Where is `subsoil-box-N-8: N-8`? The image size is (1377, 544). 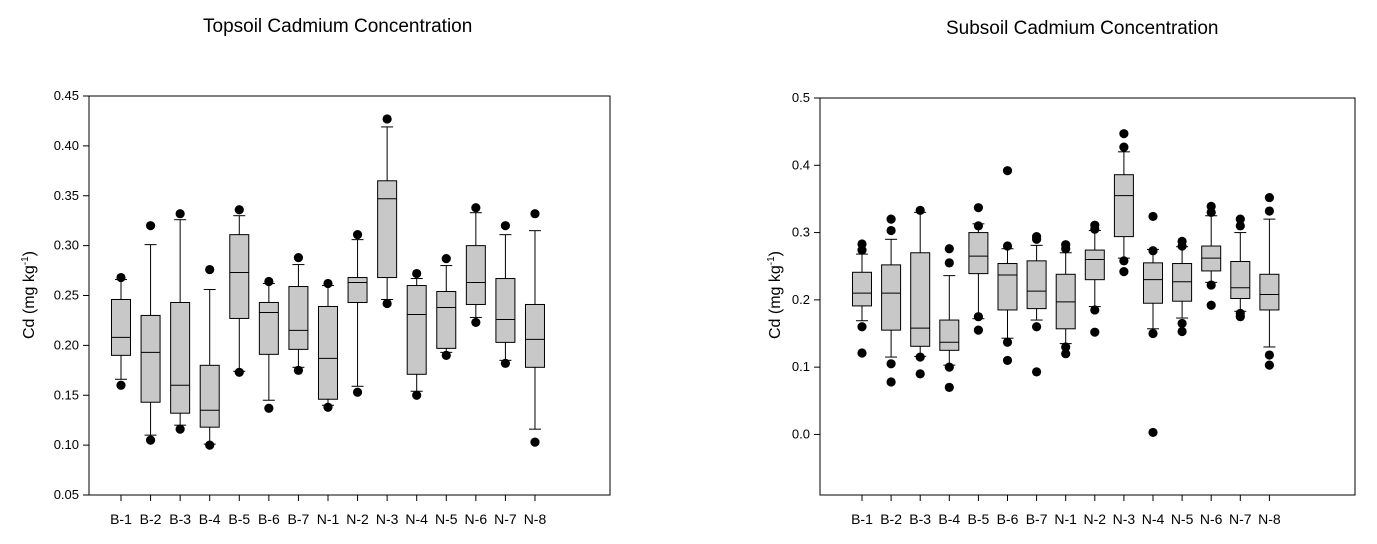
subsoil-box-N-8: N-8 is located at coordinates (1269, 359).